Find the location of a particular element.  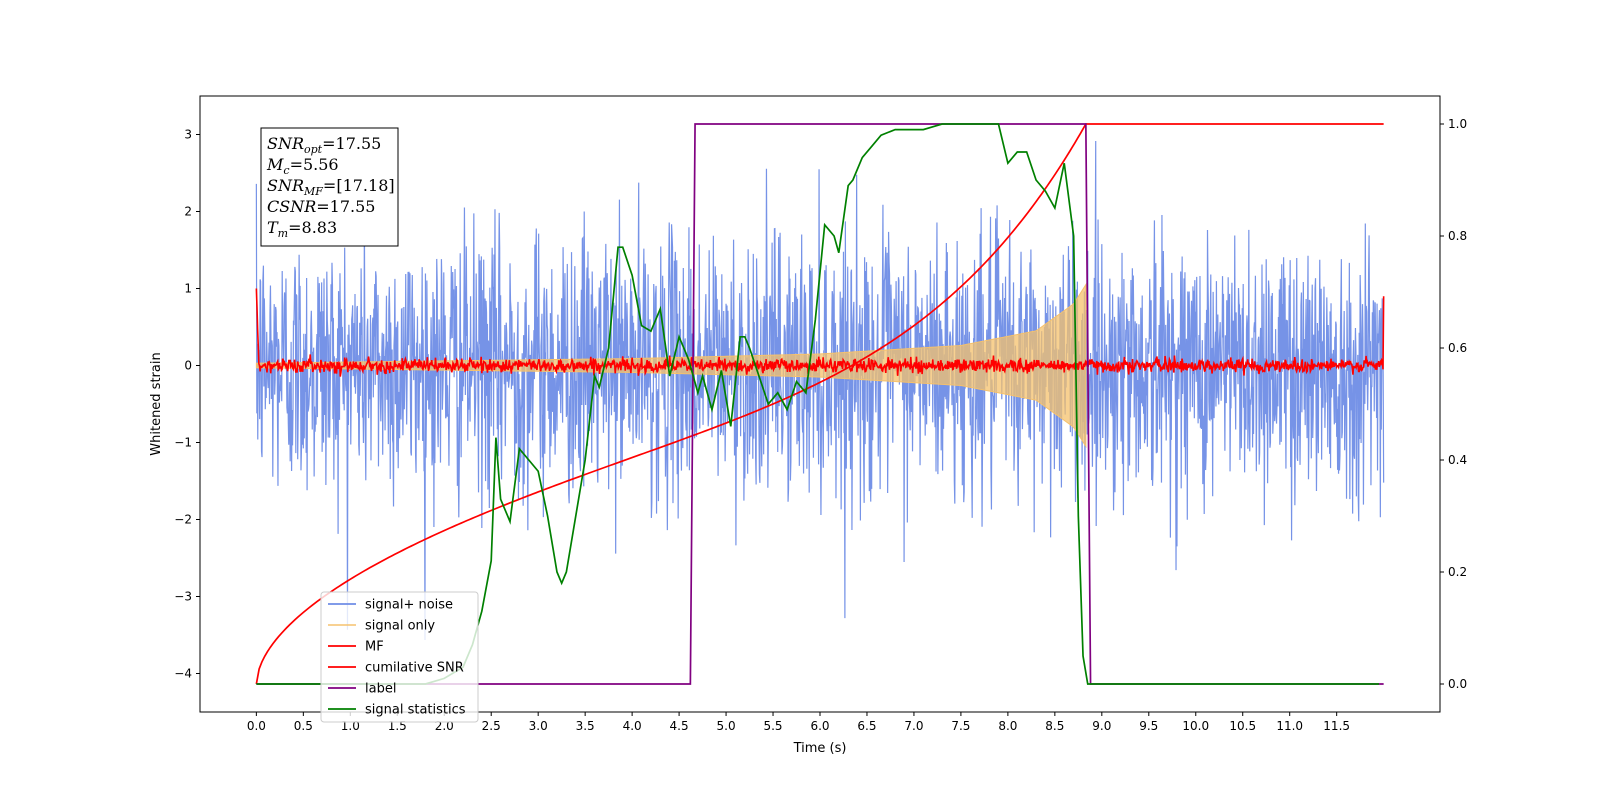

x-tick-label: 8.0 is located at coordinates (1007, 726).